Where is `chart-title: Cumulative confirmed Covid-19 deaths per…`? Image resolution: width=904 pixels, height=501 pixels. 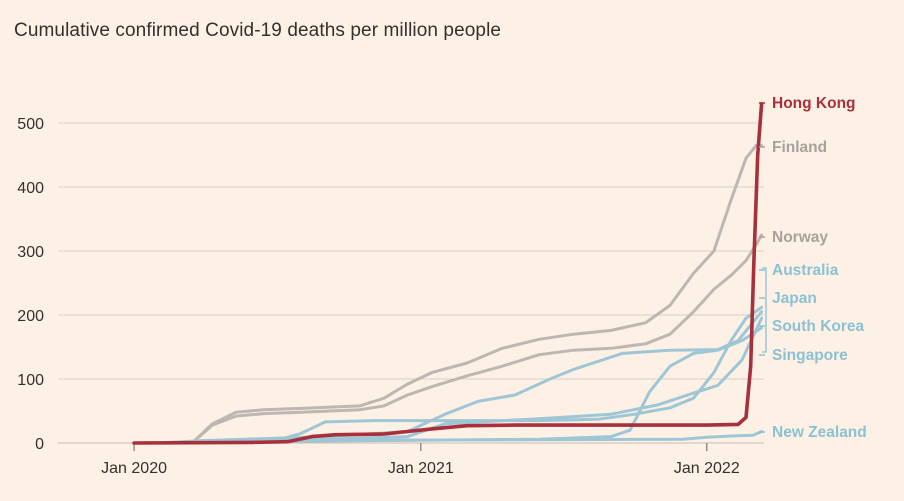 chart-title: Cumulative confirmed Covid-19 deaths per… is located at coordinates (258, 30).